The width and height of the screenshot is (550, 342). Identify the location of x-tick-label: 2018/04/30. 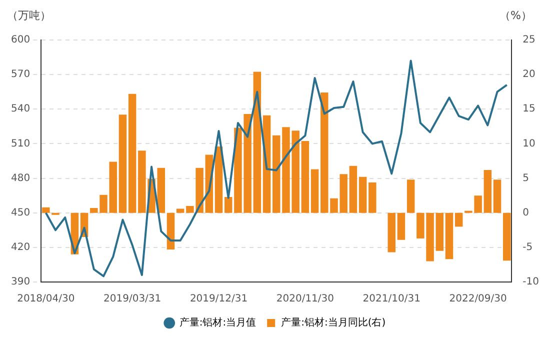
(46, 299).